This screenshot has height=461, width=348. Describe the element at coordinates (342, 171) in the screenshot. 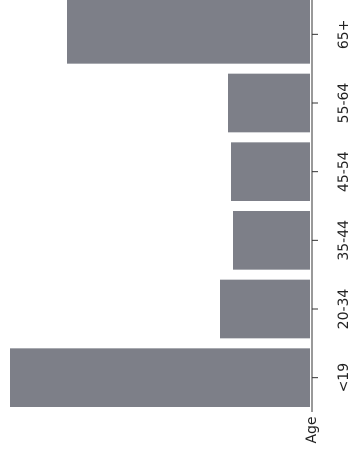

I see `tick-label-3: 45-54` at that location.